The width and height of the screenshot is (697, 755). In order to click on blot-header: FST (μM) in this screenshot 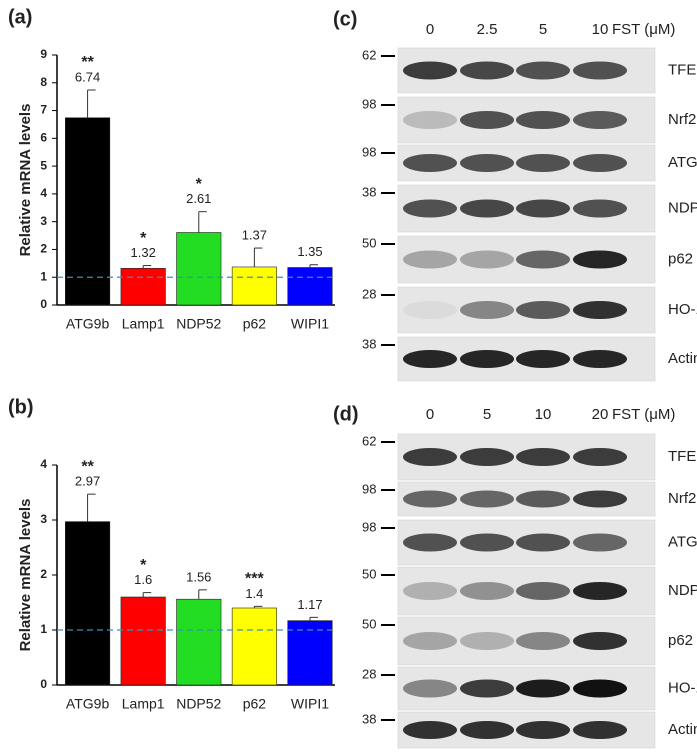, I will do `click(643, 414)`.